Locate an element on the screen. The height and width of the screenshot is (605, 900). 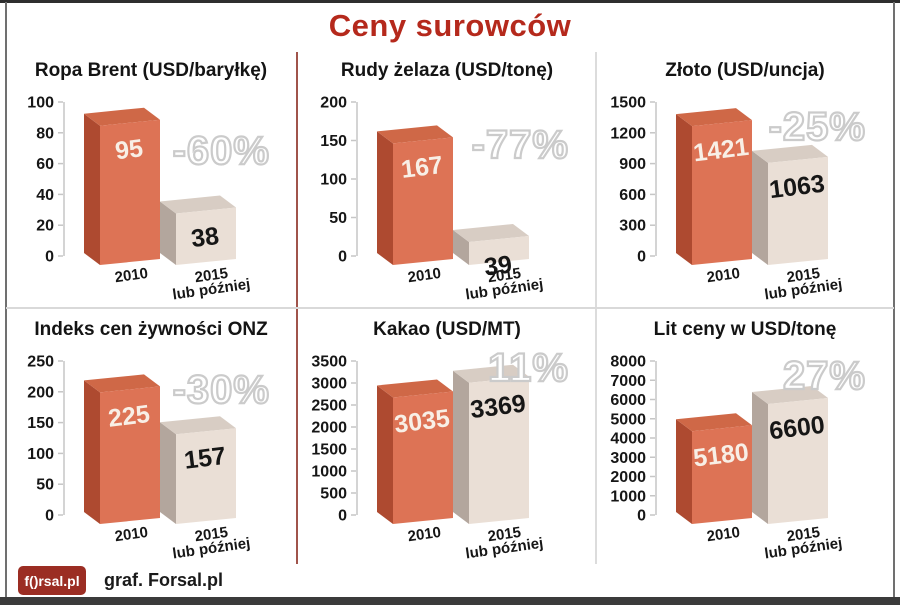
bar-value-label: 3369 is located at coordinates (498, 407).